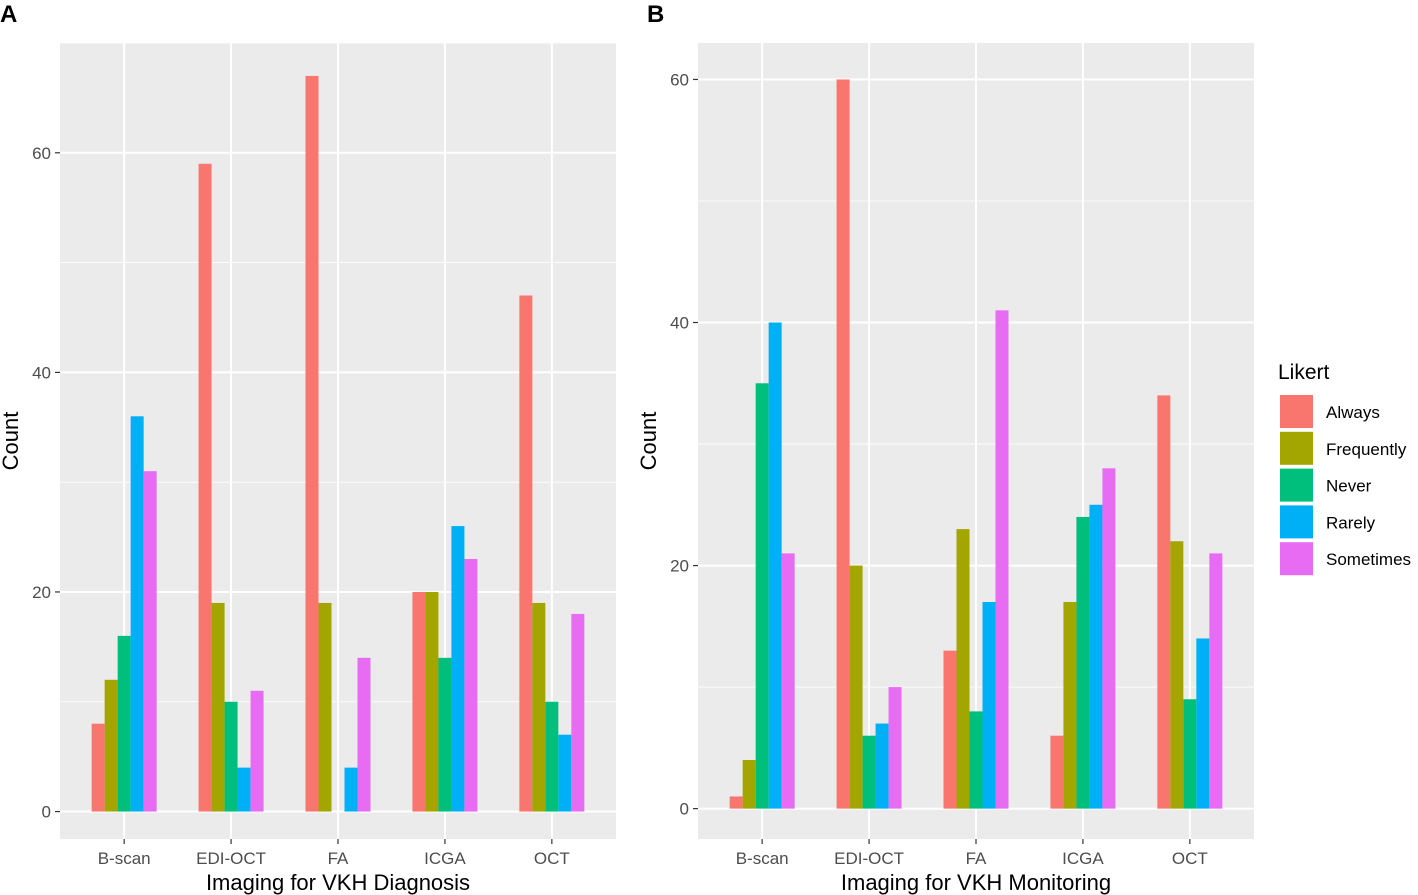 This screenshot has width=1418, height=895. I want to click on panel-a-bar-sometimes-fa, so click(364, 734).